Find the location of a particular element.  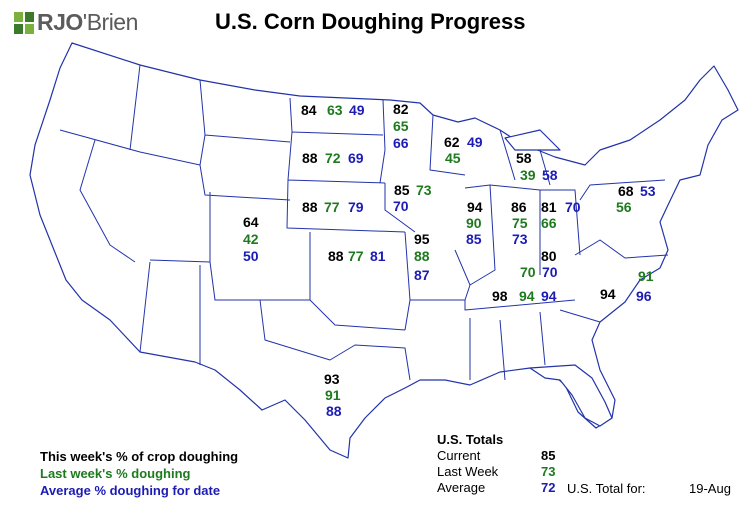

totals-current-value: 85 is located at coordinates (548, 455).